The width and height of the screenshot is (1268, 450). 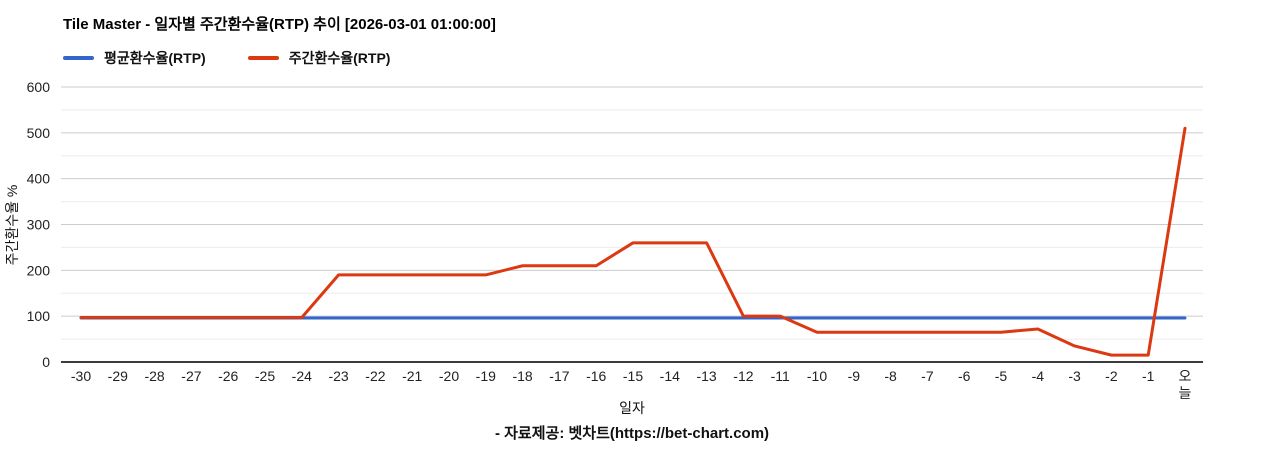 I want to click on footer-credit: - 자료제공: 벳차트(https://bet-chart.com), so click(x=632, y=433).